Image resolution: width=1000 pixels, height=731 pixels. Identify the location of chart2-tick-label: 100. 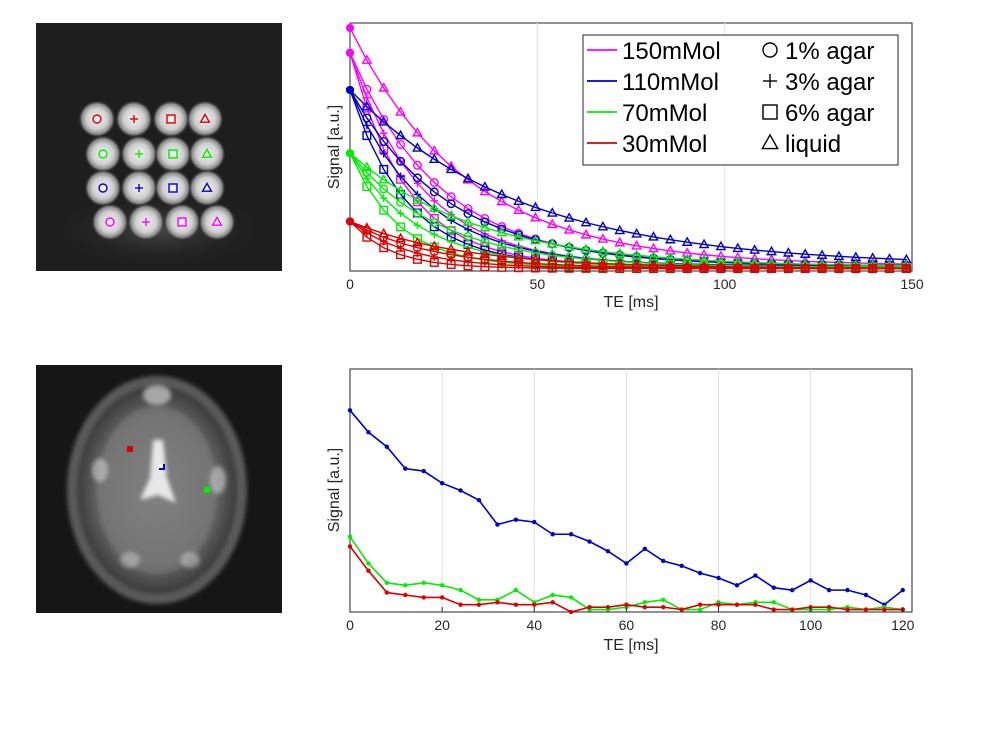
(811, 625).